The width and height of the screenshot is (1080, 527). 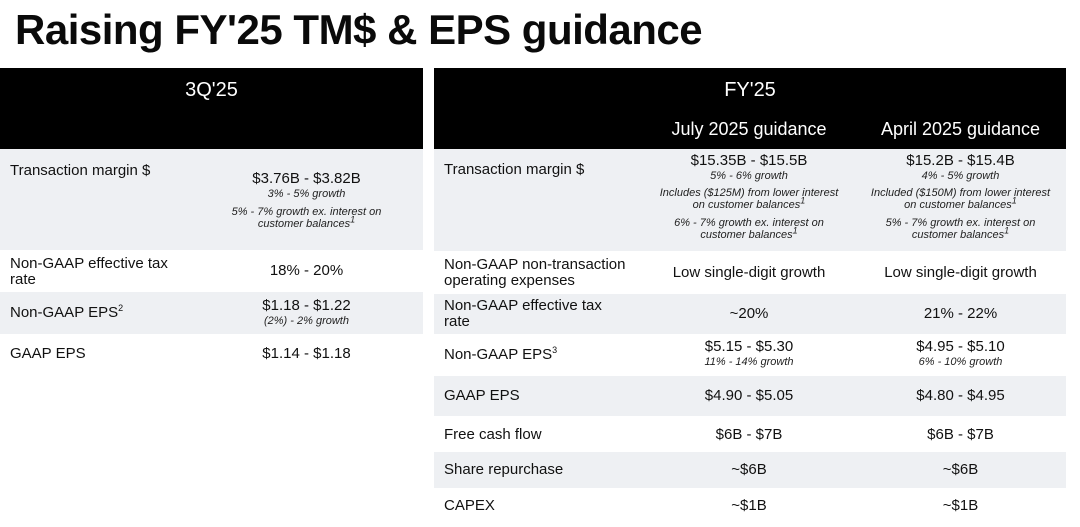 I want to click on fy-july-non-gaap-eps: $5.15 - $5.30 11% - 14% growth, so click(x=749, y=353).